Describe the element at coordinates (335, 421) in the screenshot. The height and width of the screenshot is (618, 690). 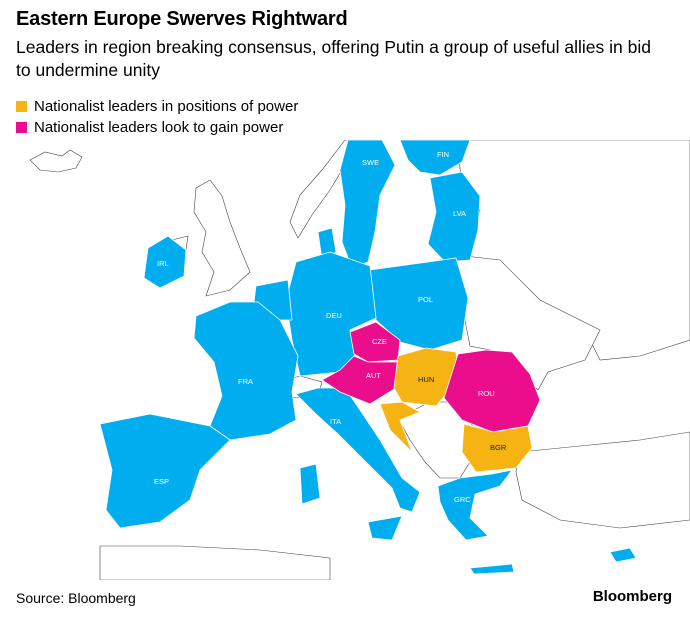
I see `country-label-ita: ITA` at that location.